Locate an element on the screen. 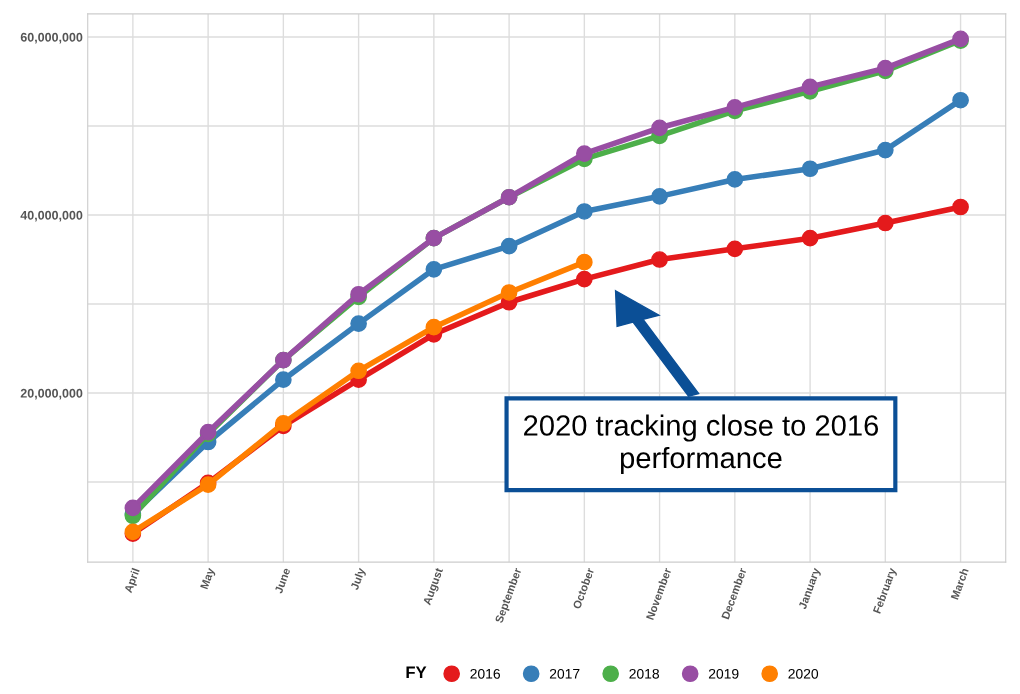 Image resolution: width=1020 pixels, height=694 pixels. legend-label: 2019 is located at coordinates (723, 673).